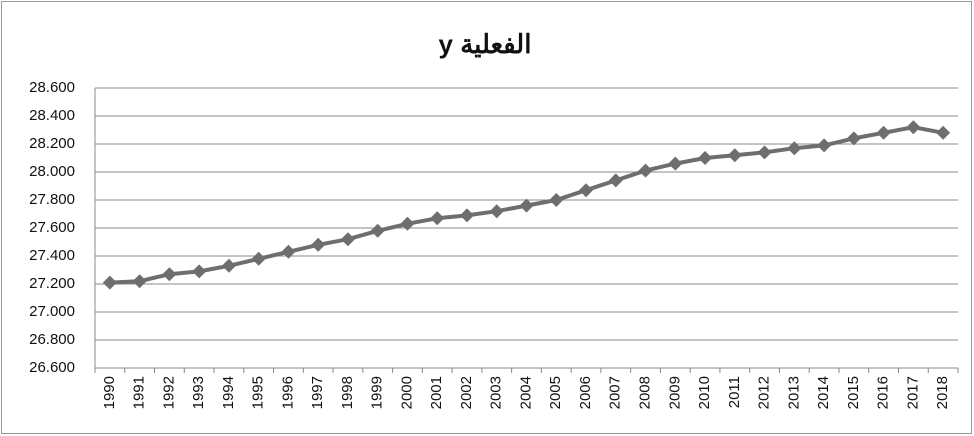  I want to click on y-tick-label: 27.000, so click(52, 311).